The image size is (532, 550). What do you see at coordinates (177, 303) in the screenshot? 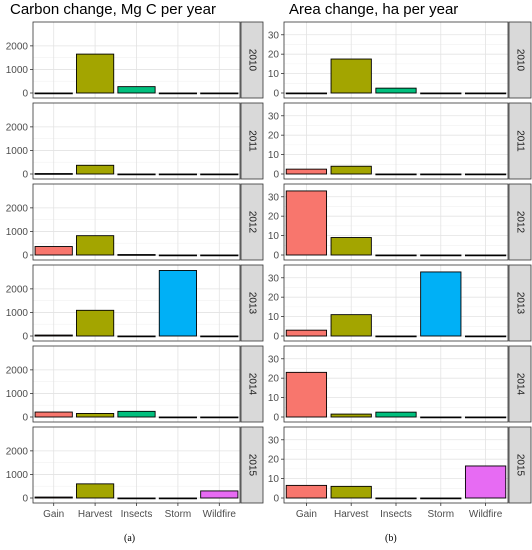
I see `bar-storm-2013` at bounding box center [177, 303].